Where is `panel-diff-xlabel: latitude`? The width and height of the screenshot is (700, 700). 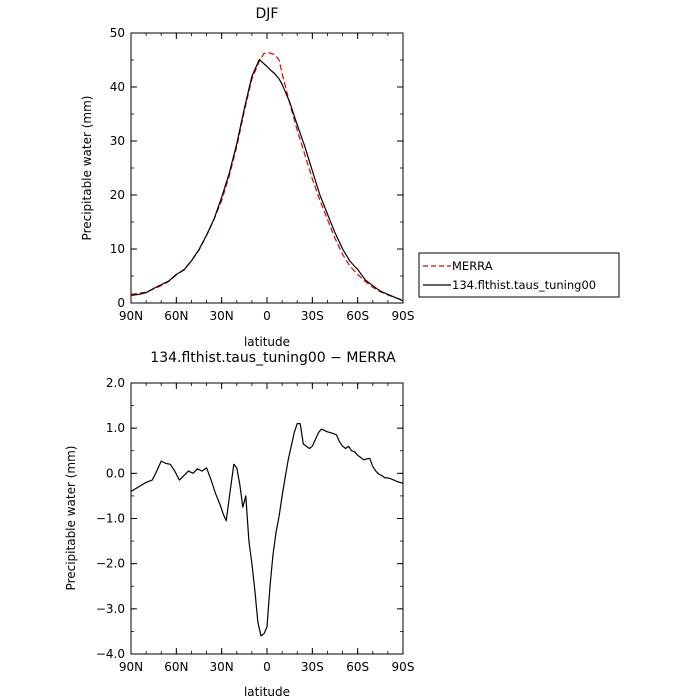 panel-diff-xlabel: latitude is located at coordinates (267, 692).